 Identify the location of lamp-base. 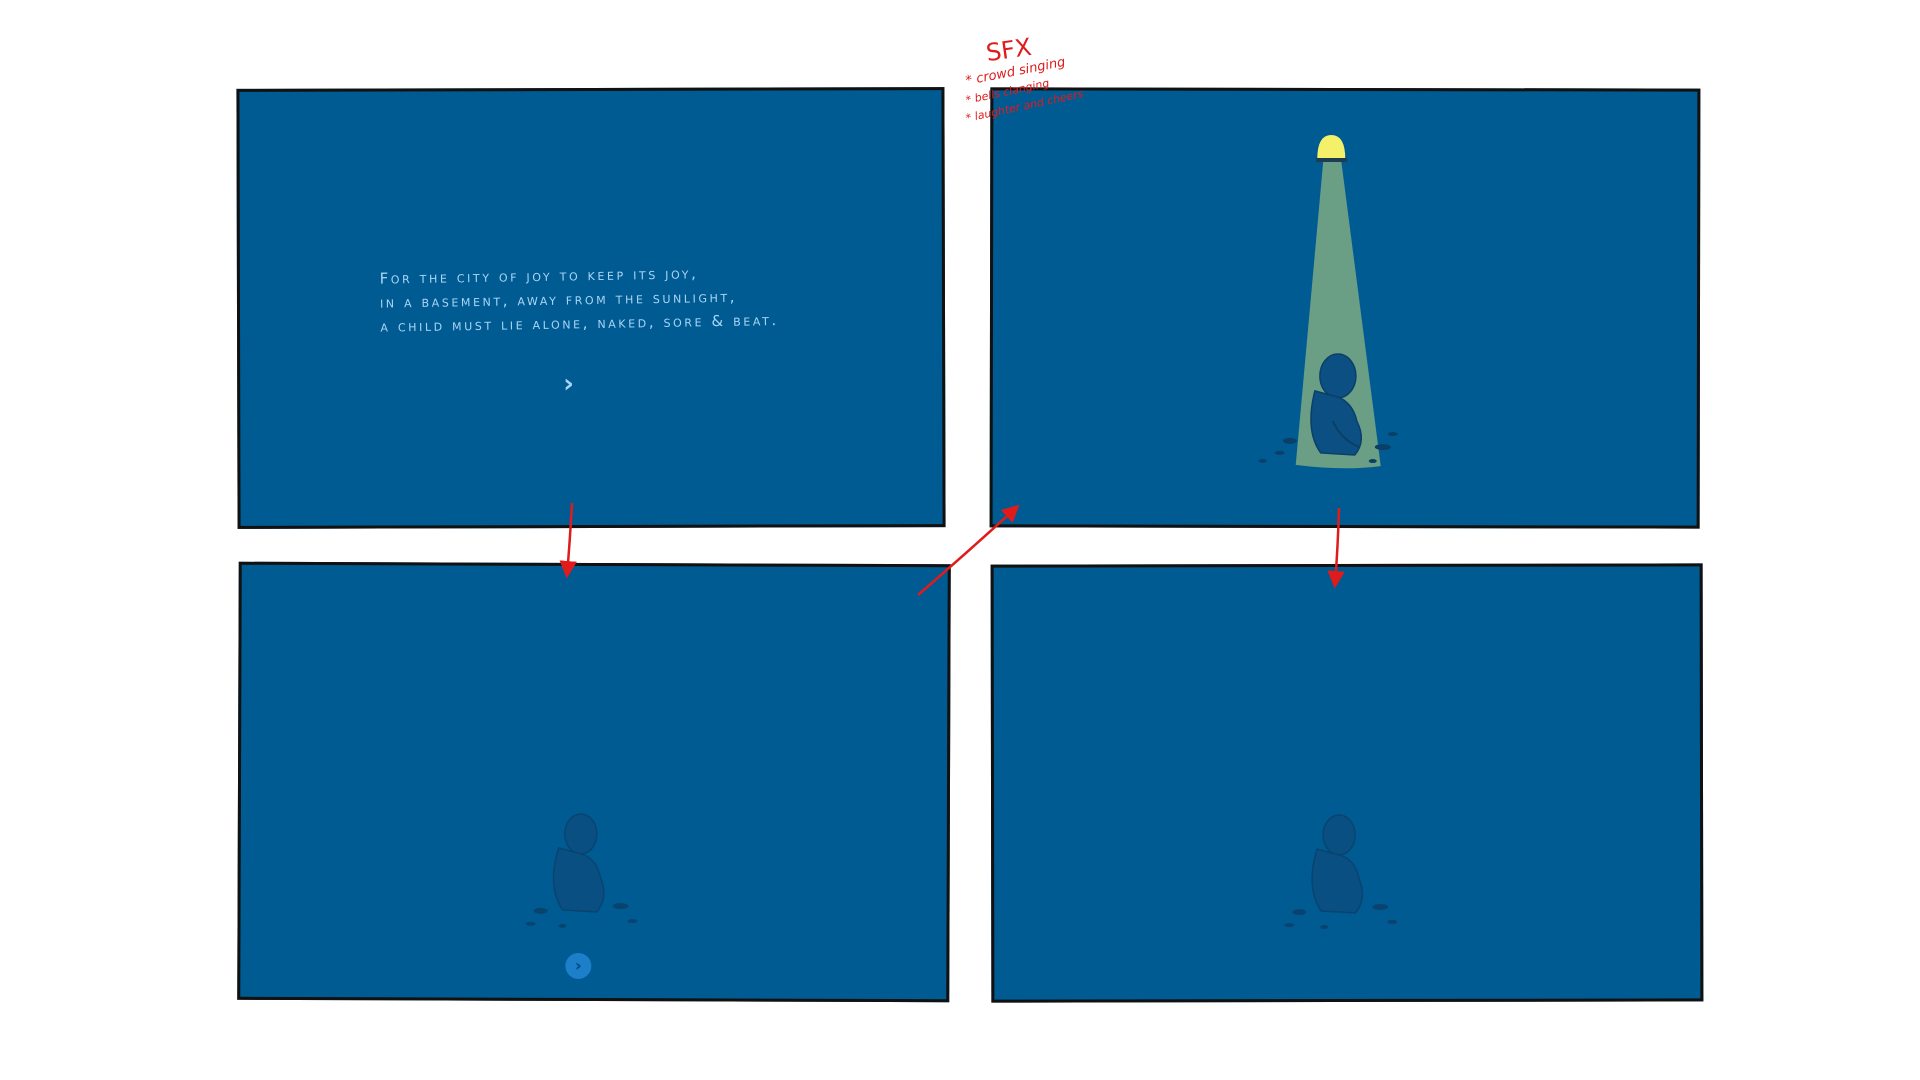
(1332, 160).